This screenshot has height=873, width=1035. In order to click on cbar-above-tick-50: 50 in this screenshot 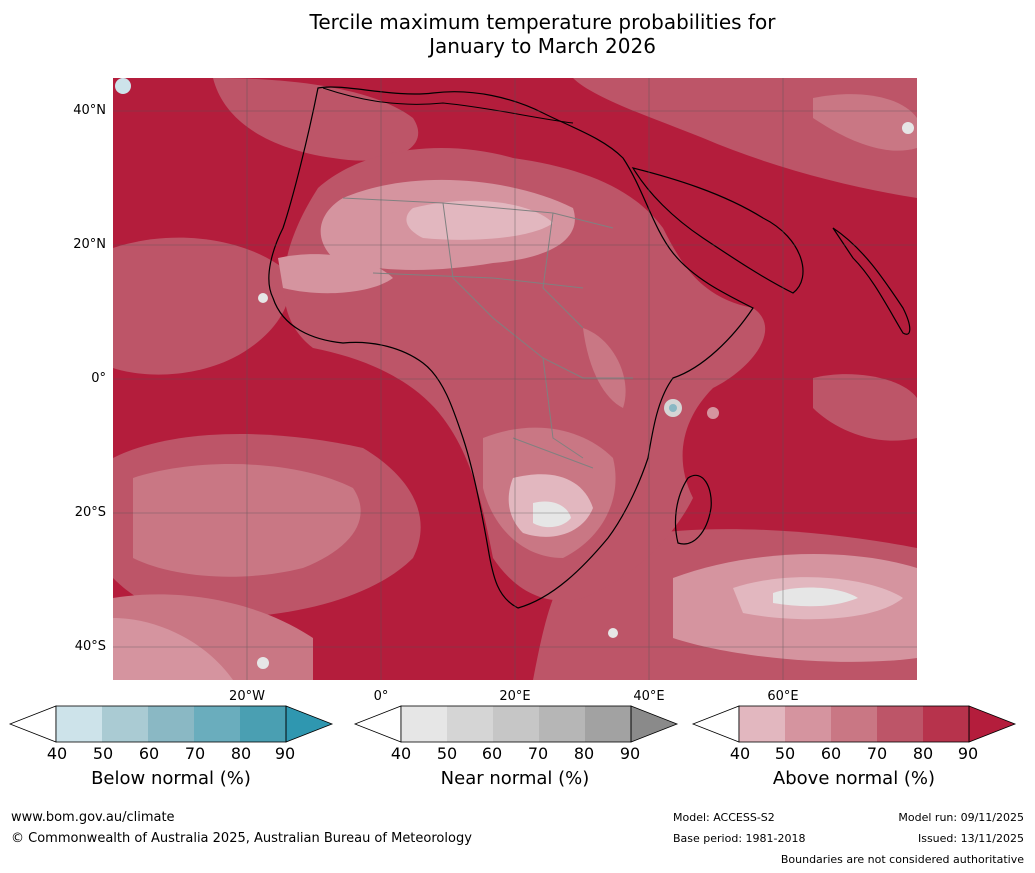, I will do `click(785, 753)`.